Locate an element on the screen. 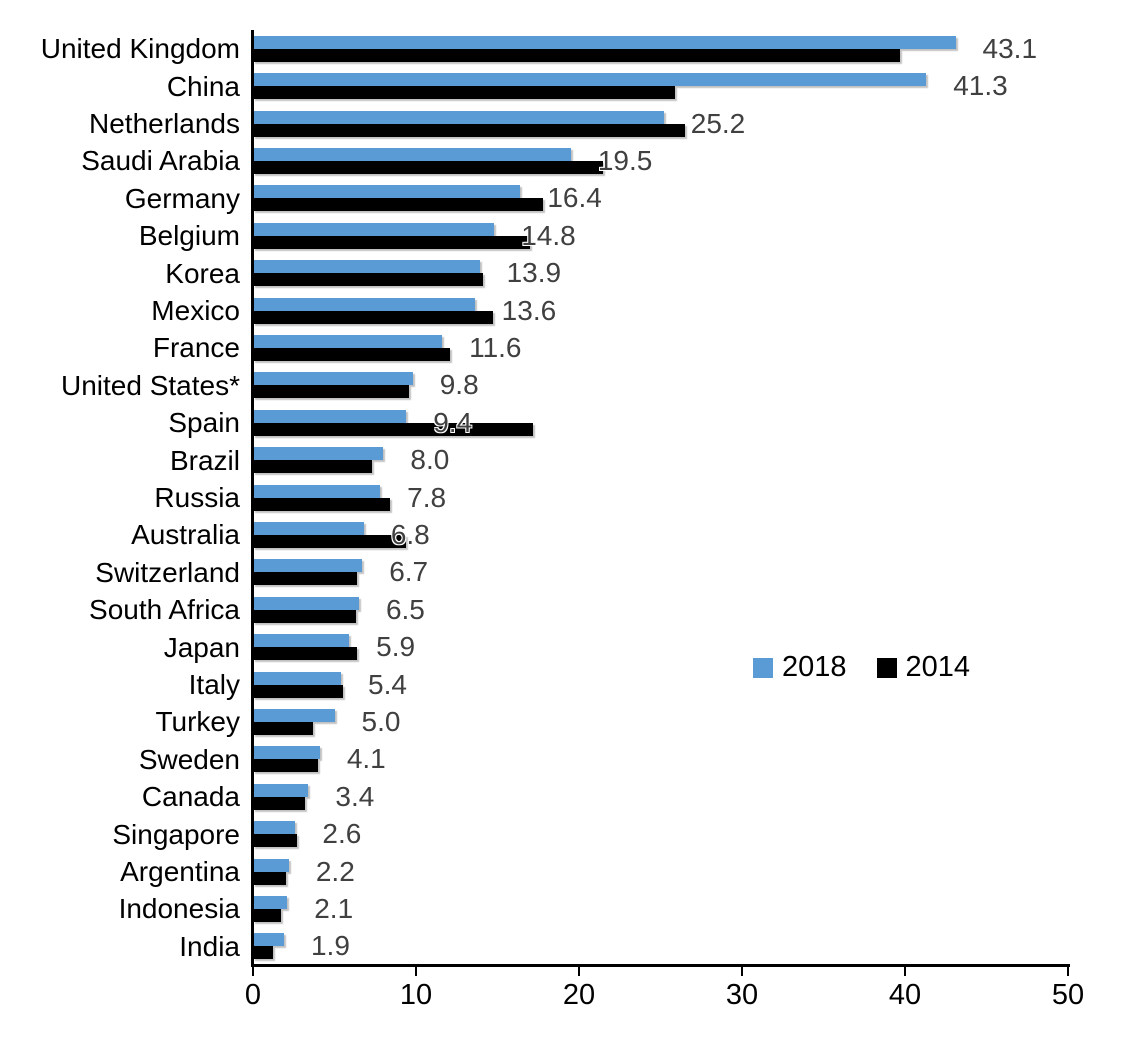 This screenshot has width=1123, height=1041. category-label: Indonesia is located at coordinates (179, 909).